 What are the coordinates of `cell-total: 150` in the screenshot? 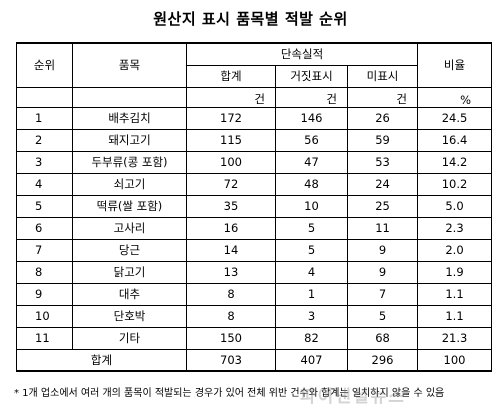 It's located at (231, 337).